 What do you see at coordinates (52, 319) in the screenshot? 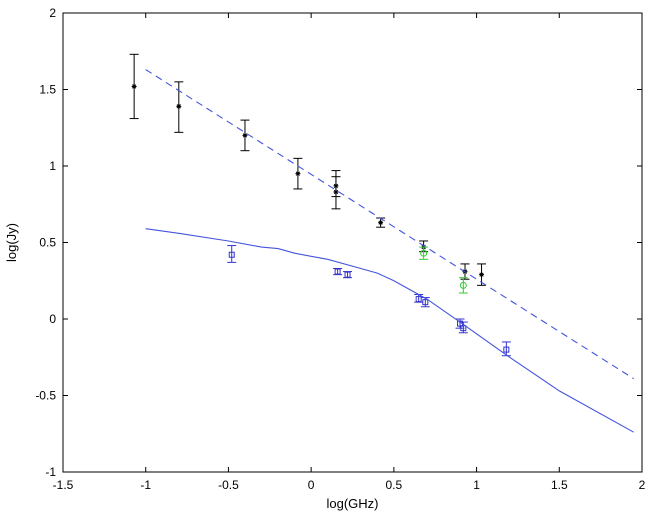
I see `y-tick-label: 0` at bounding box center [52, 319].